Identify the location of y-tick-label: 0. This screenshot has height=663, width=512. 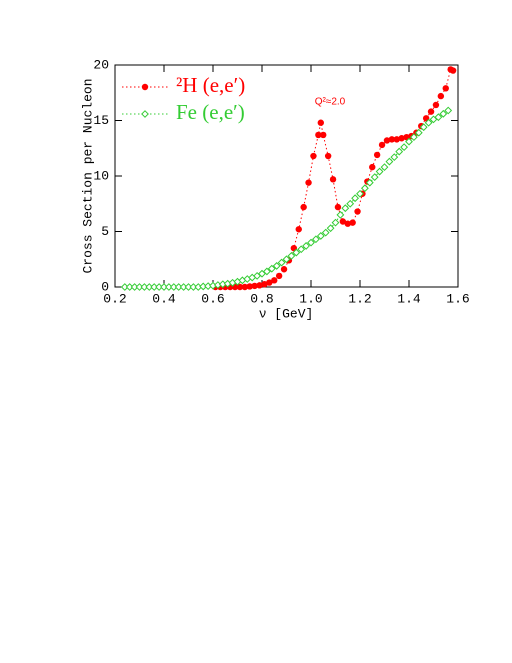
(105, 286).